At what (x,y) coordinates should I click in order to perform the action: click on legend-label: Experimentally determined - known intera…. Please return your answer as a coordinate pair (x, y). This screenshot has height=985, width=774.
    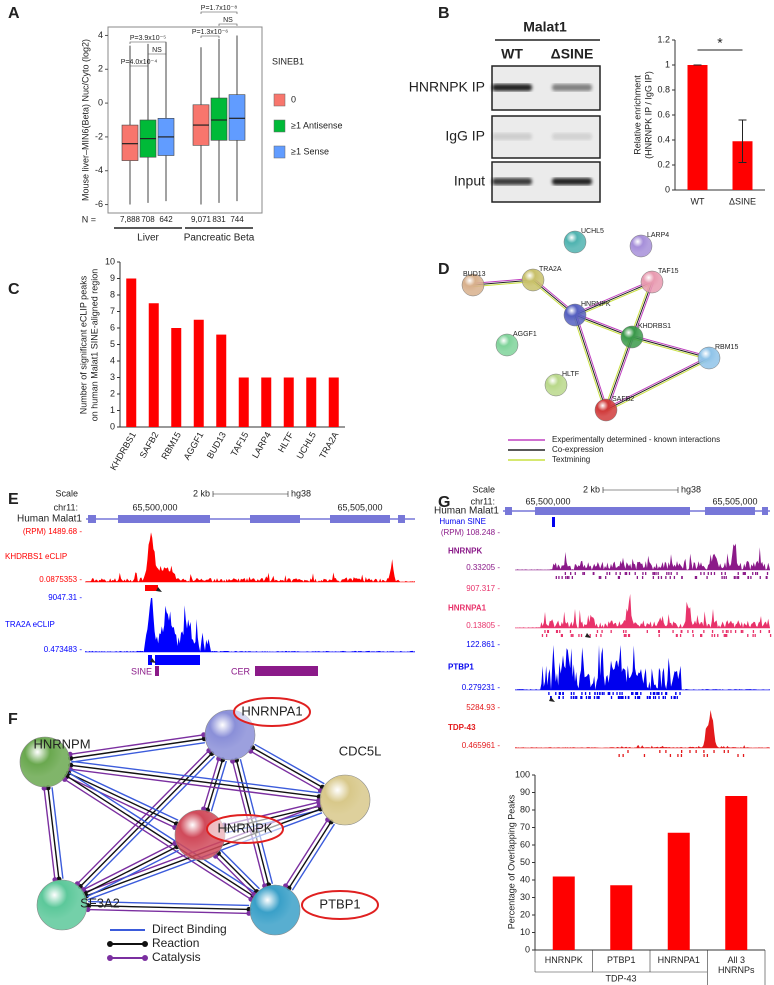
    Looking at the image, I should click on (636, 439).